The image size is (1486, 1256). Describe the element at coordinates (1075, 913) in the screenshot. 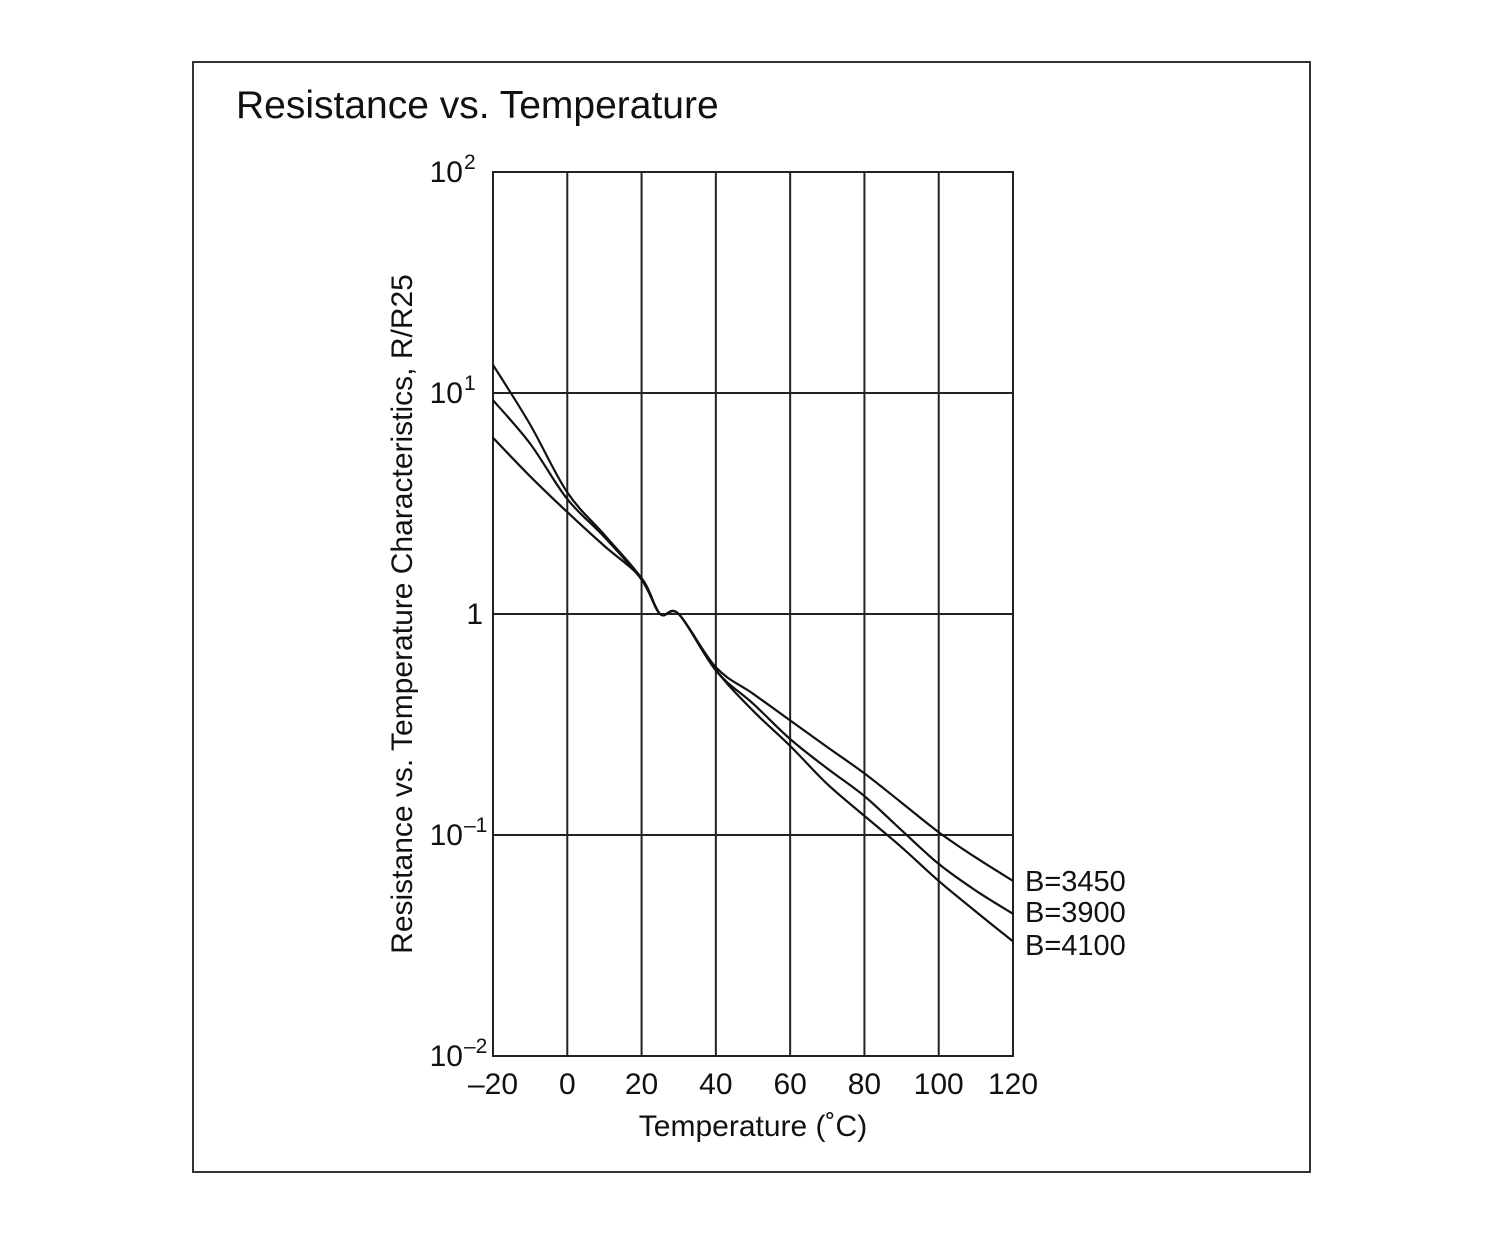

I see `series-label: B=3900` at that location.